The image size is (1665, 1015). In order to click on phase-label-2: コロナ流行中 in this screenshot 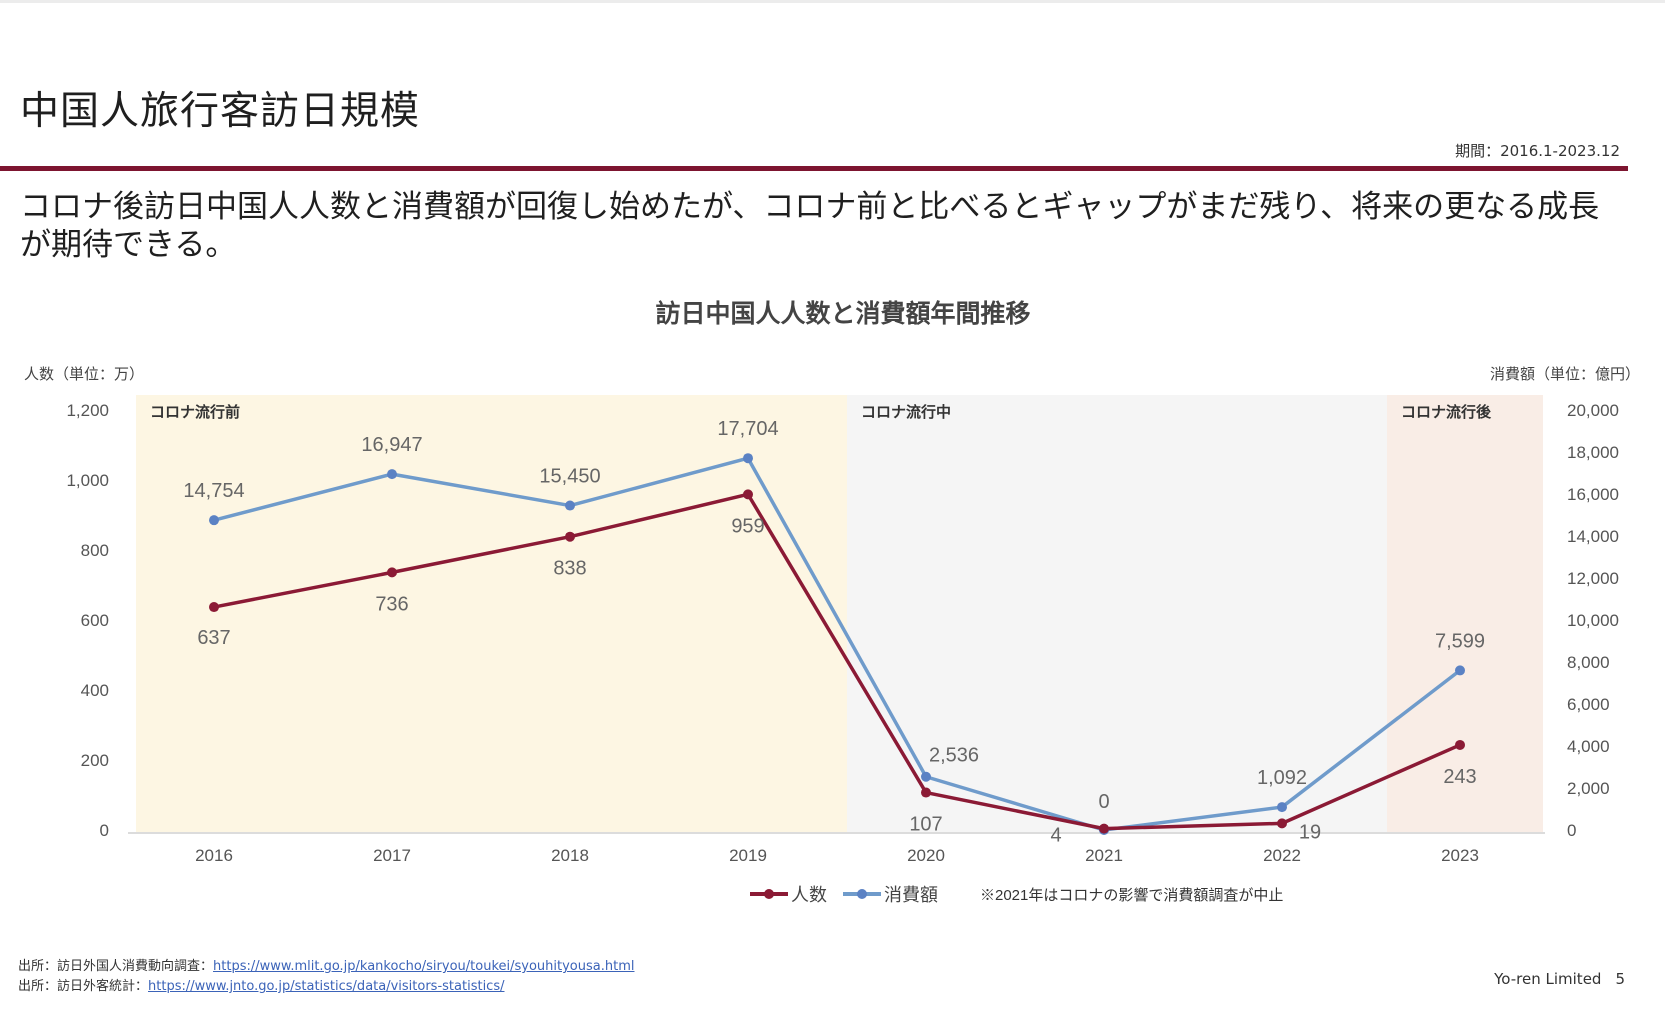, I will do `click(906, 412)`.